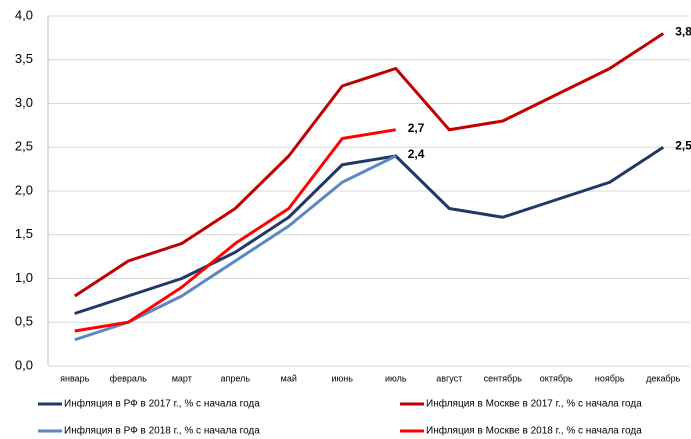 This screenshot has height=439, width=691. What do you see at coordinates (683, 32) in the screenshot?
I see `data-label: 3,8` at bounding box center [683, 32].